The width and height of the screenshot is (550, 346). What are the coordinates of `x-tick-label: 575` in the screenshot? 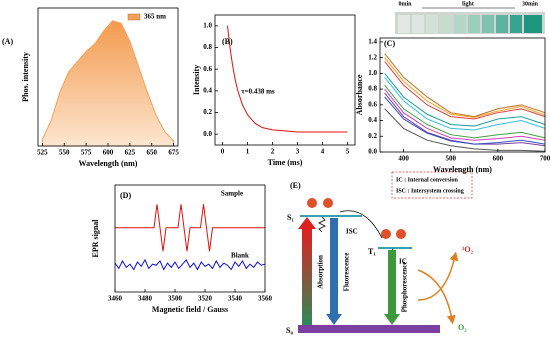 It's located at (86, 153).